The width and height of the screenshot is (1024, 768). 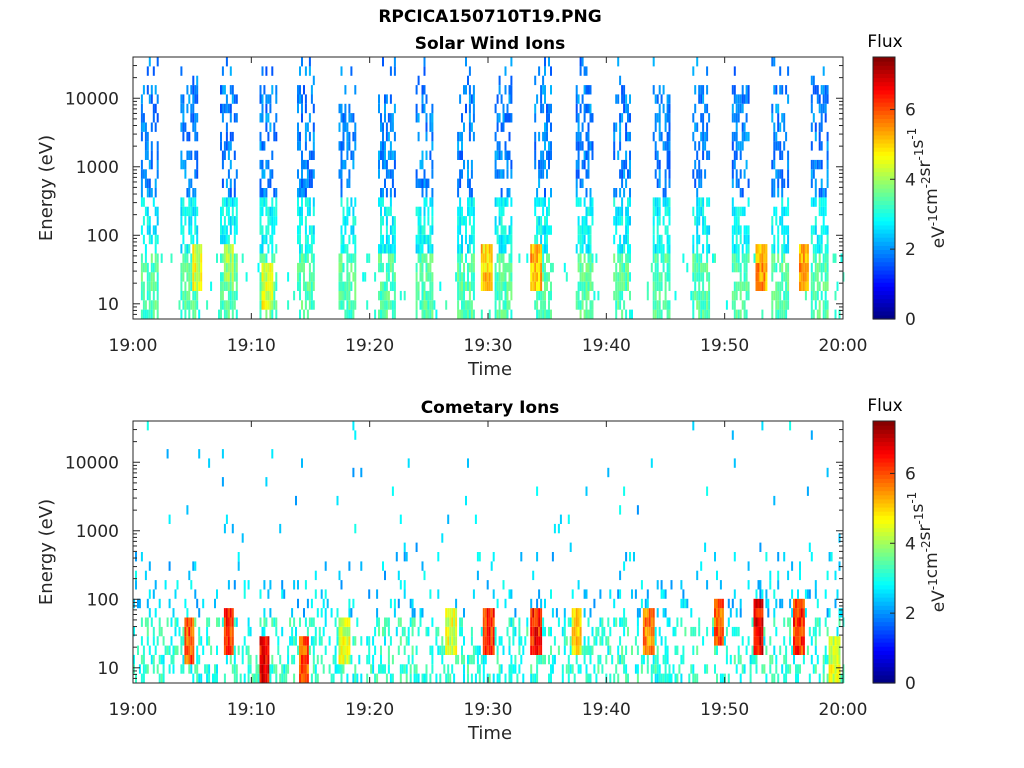 What do you see at coordinates (910, 250) in the screenshot?
I see `colorbar-tick-label: 2` at bounding box center [910, 250].